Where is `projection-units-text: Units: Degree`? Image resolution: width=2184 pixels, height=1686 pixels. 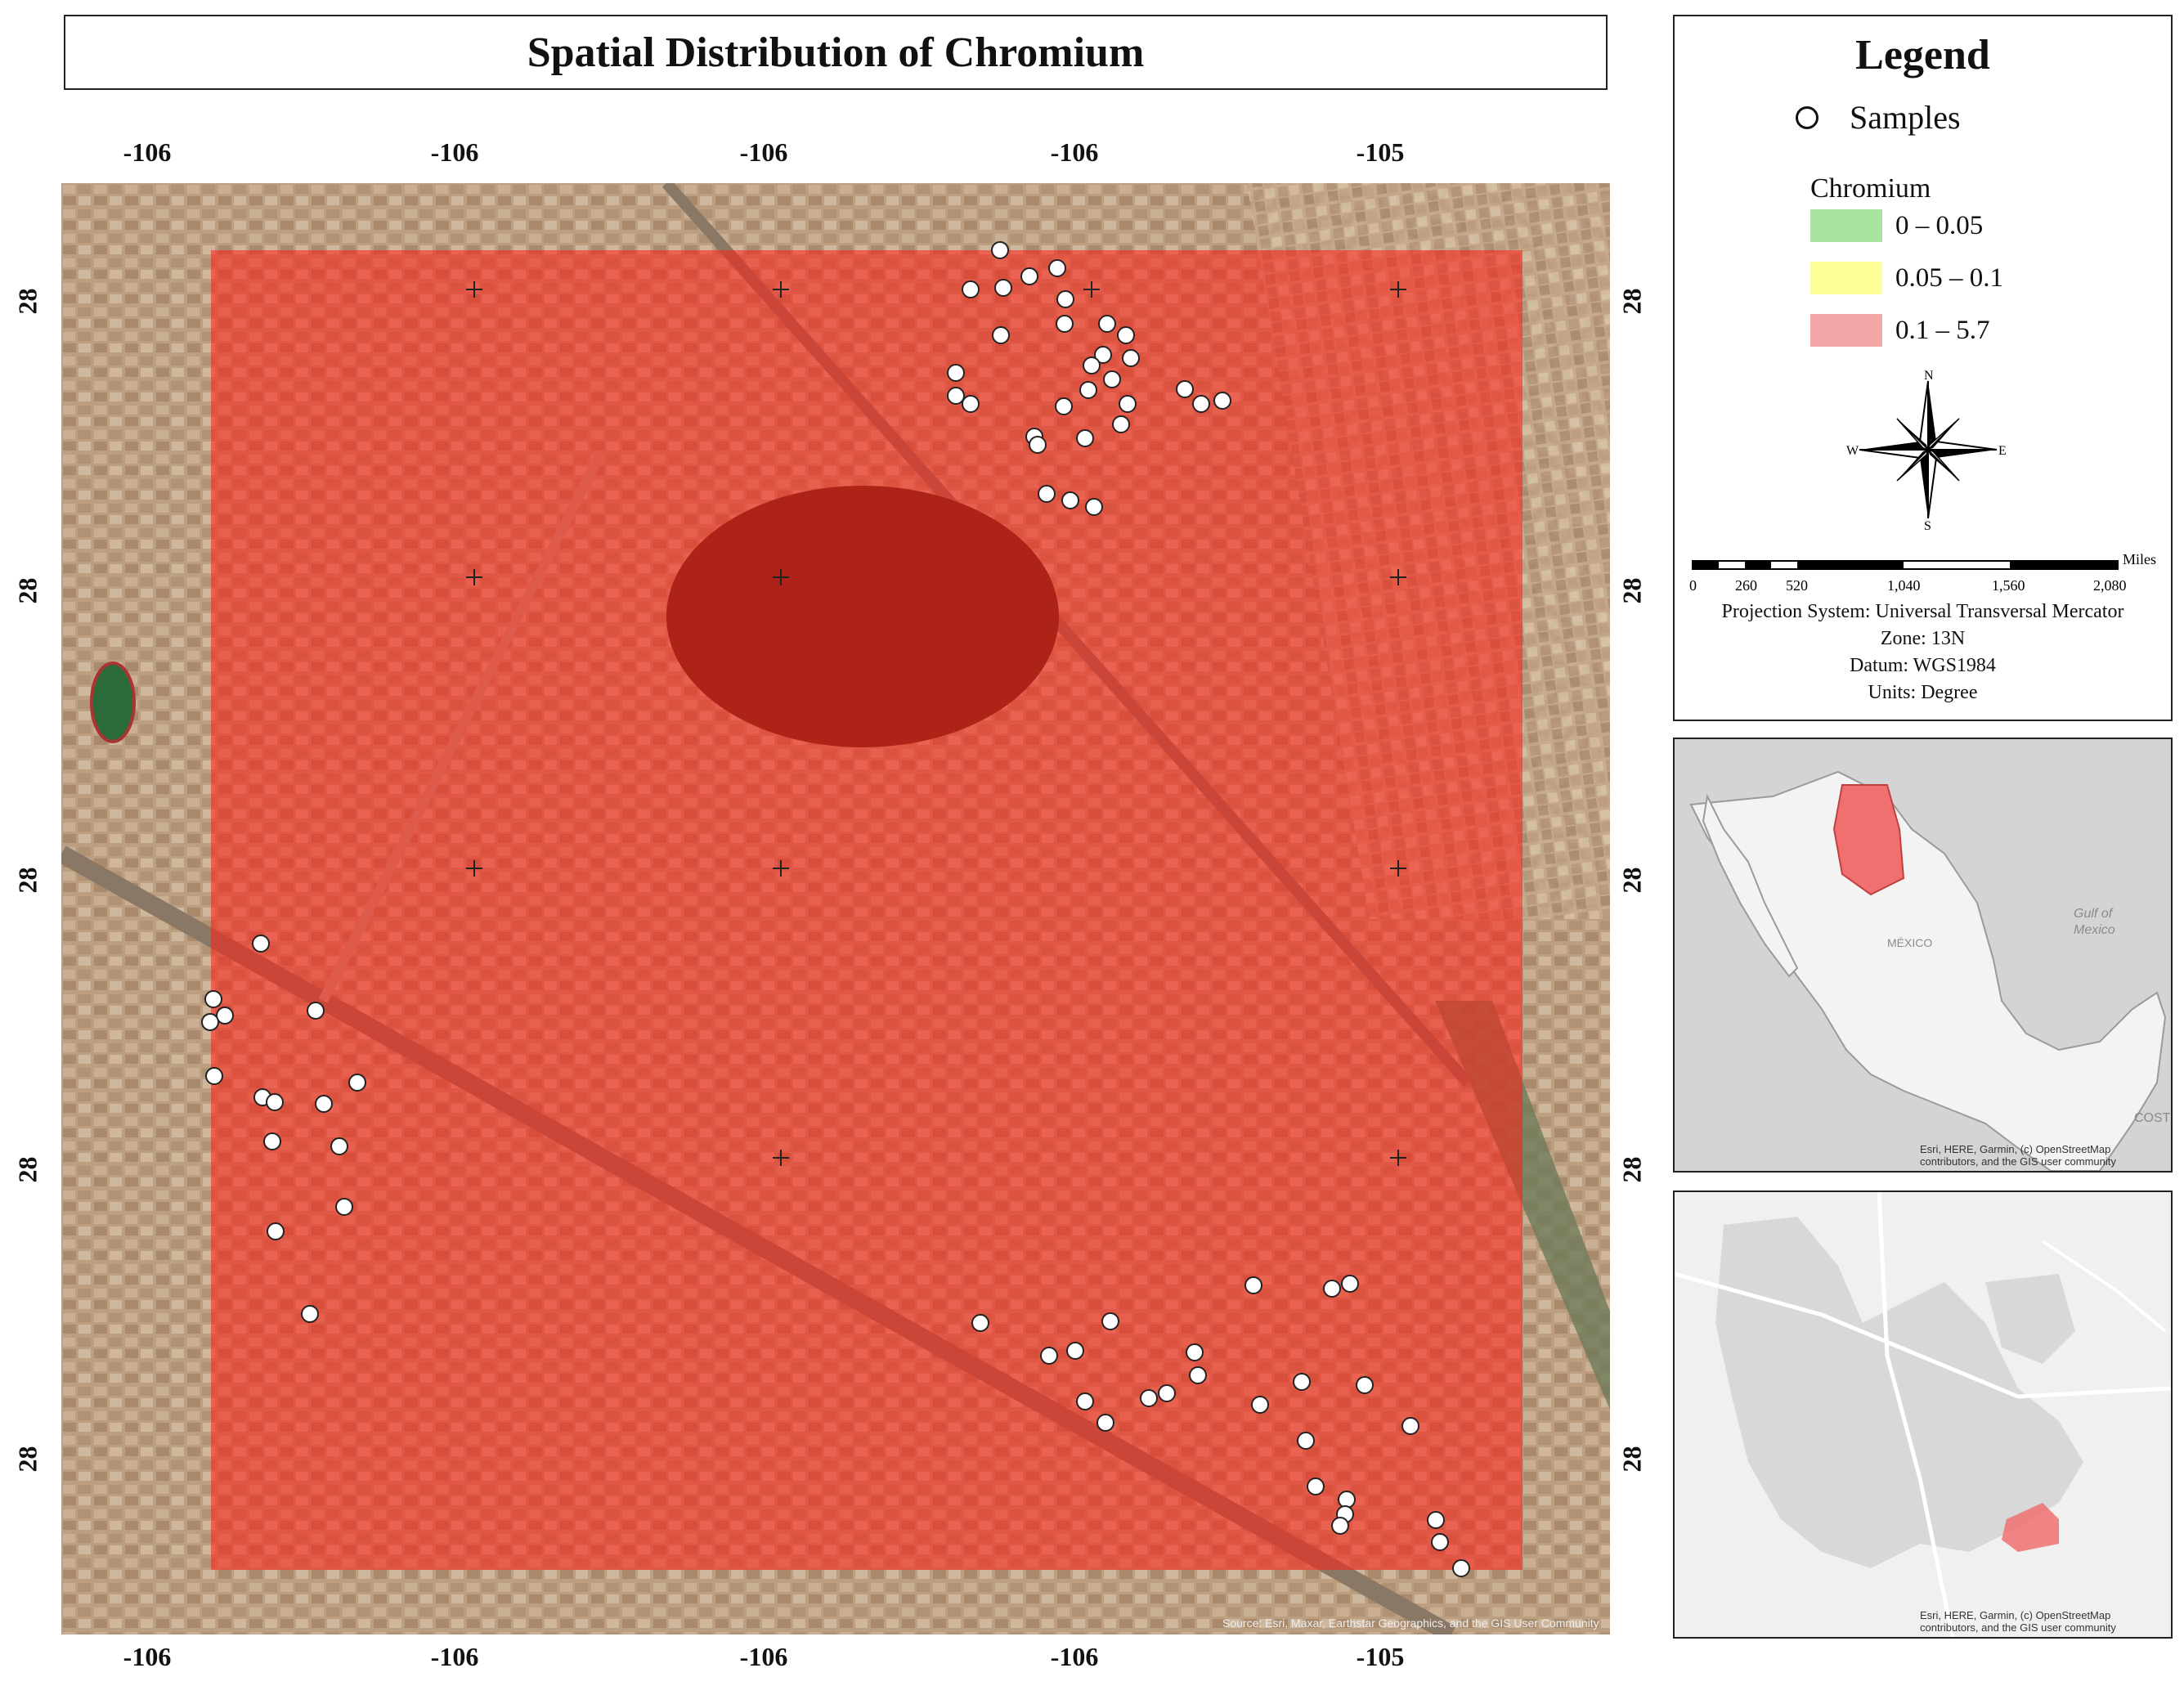
projection-units-text: Units: Degree is located at coordinates (1923, 692).